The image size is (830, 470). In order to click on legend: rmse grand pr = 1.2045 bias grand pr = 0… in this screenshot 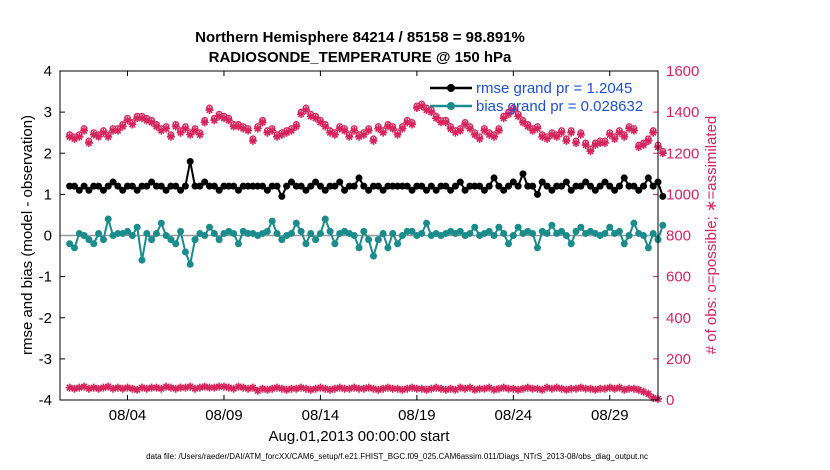, I will do `click(536, 97)`.